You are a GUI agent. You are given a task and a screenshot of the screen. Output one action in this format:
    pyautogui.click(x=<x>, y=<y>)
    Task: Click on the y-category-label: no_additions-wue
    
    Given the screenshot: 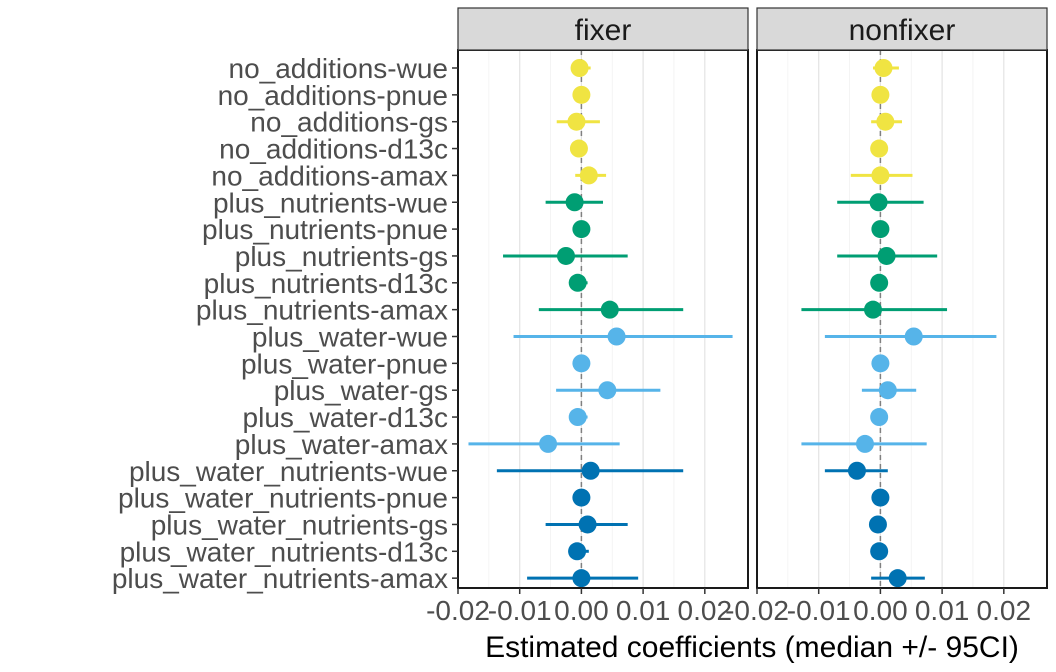 What is the action you would take?
    pyautogui.click(x=339, y=68)
    